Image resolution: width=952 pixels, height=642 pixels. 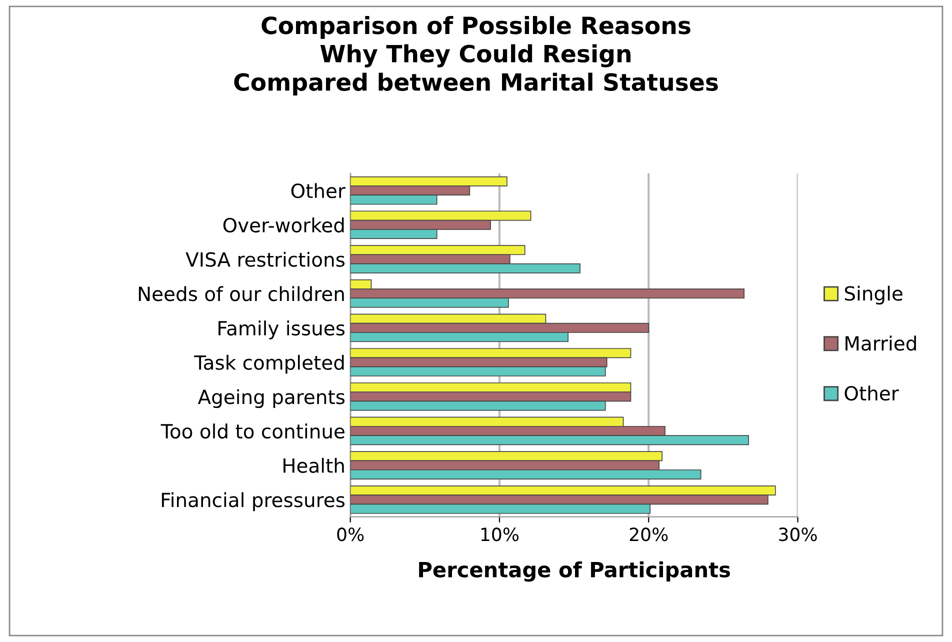 What do you see at coordinates (318, 190) in the screenshot?
I see `y-tick-label: Other` at bounding box center [318, 190].